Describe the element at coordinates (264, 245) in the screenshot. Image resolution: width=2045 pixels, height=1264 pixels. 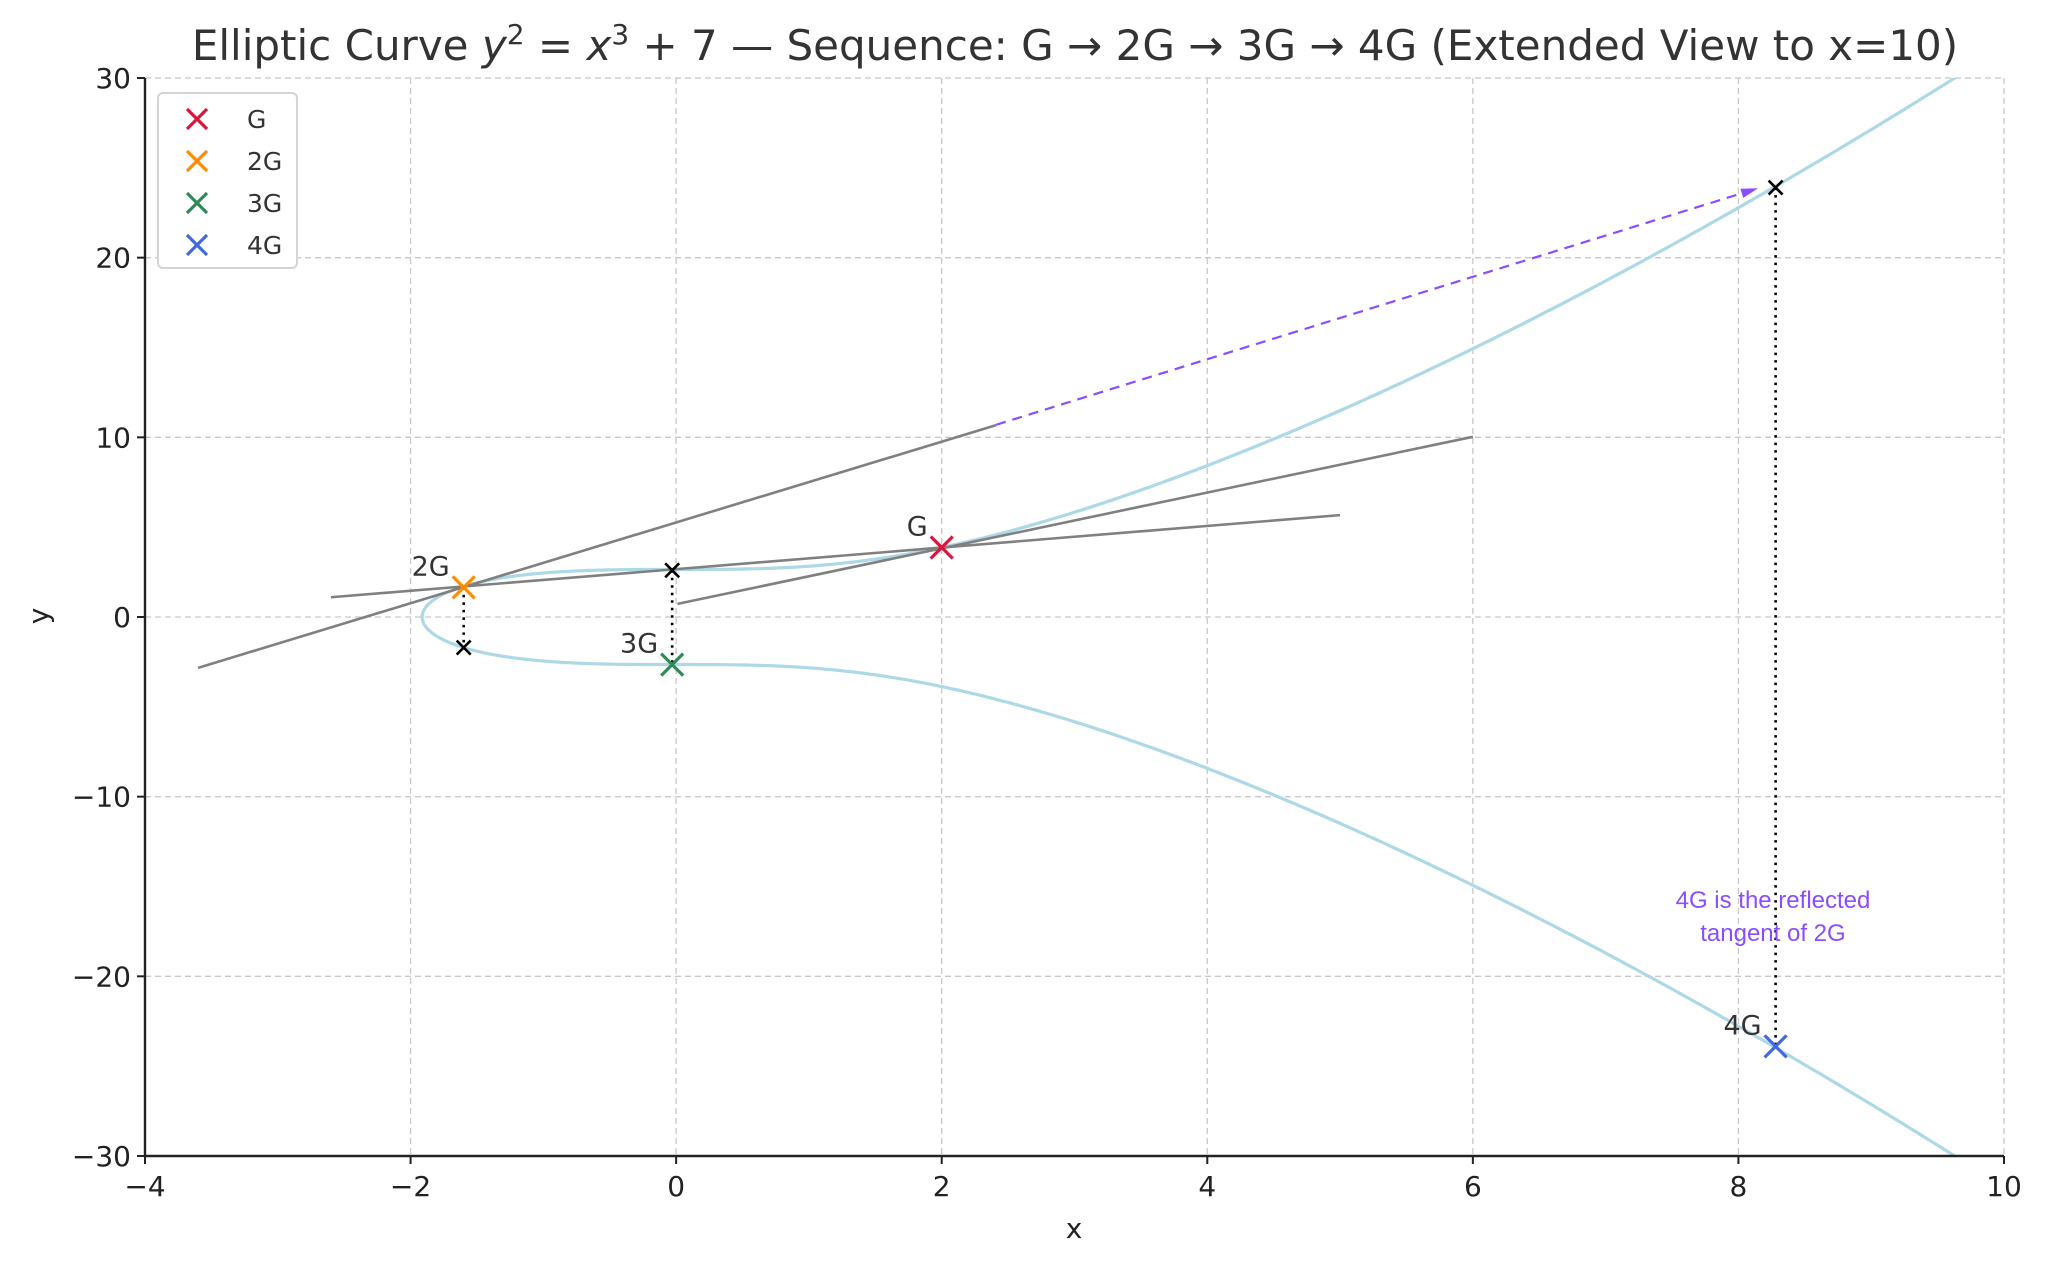
I see `legend-label-4G: 4G` at that location.